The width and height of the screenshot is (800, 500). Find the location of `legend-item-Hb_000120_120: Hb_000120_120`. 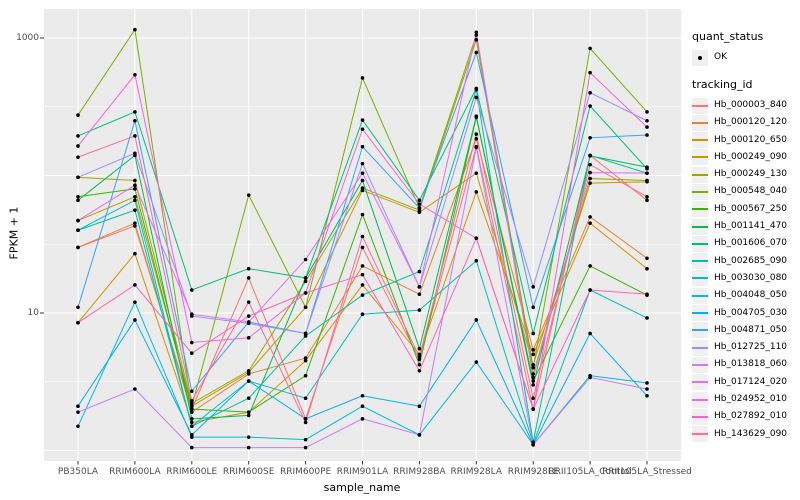

legend-item-Hb_000120_120: Hb_000120_120 is located at coordinates (746, 122).